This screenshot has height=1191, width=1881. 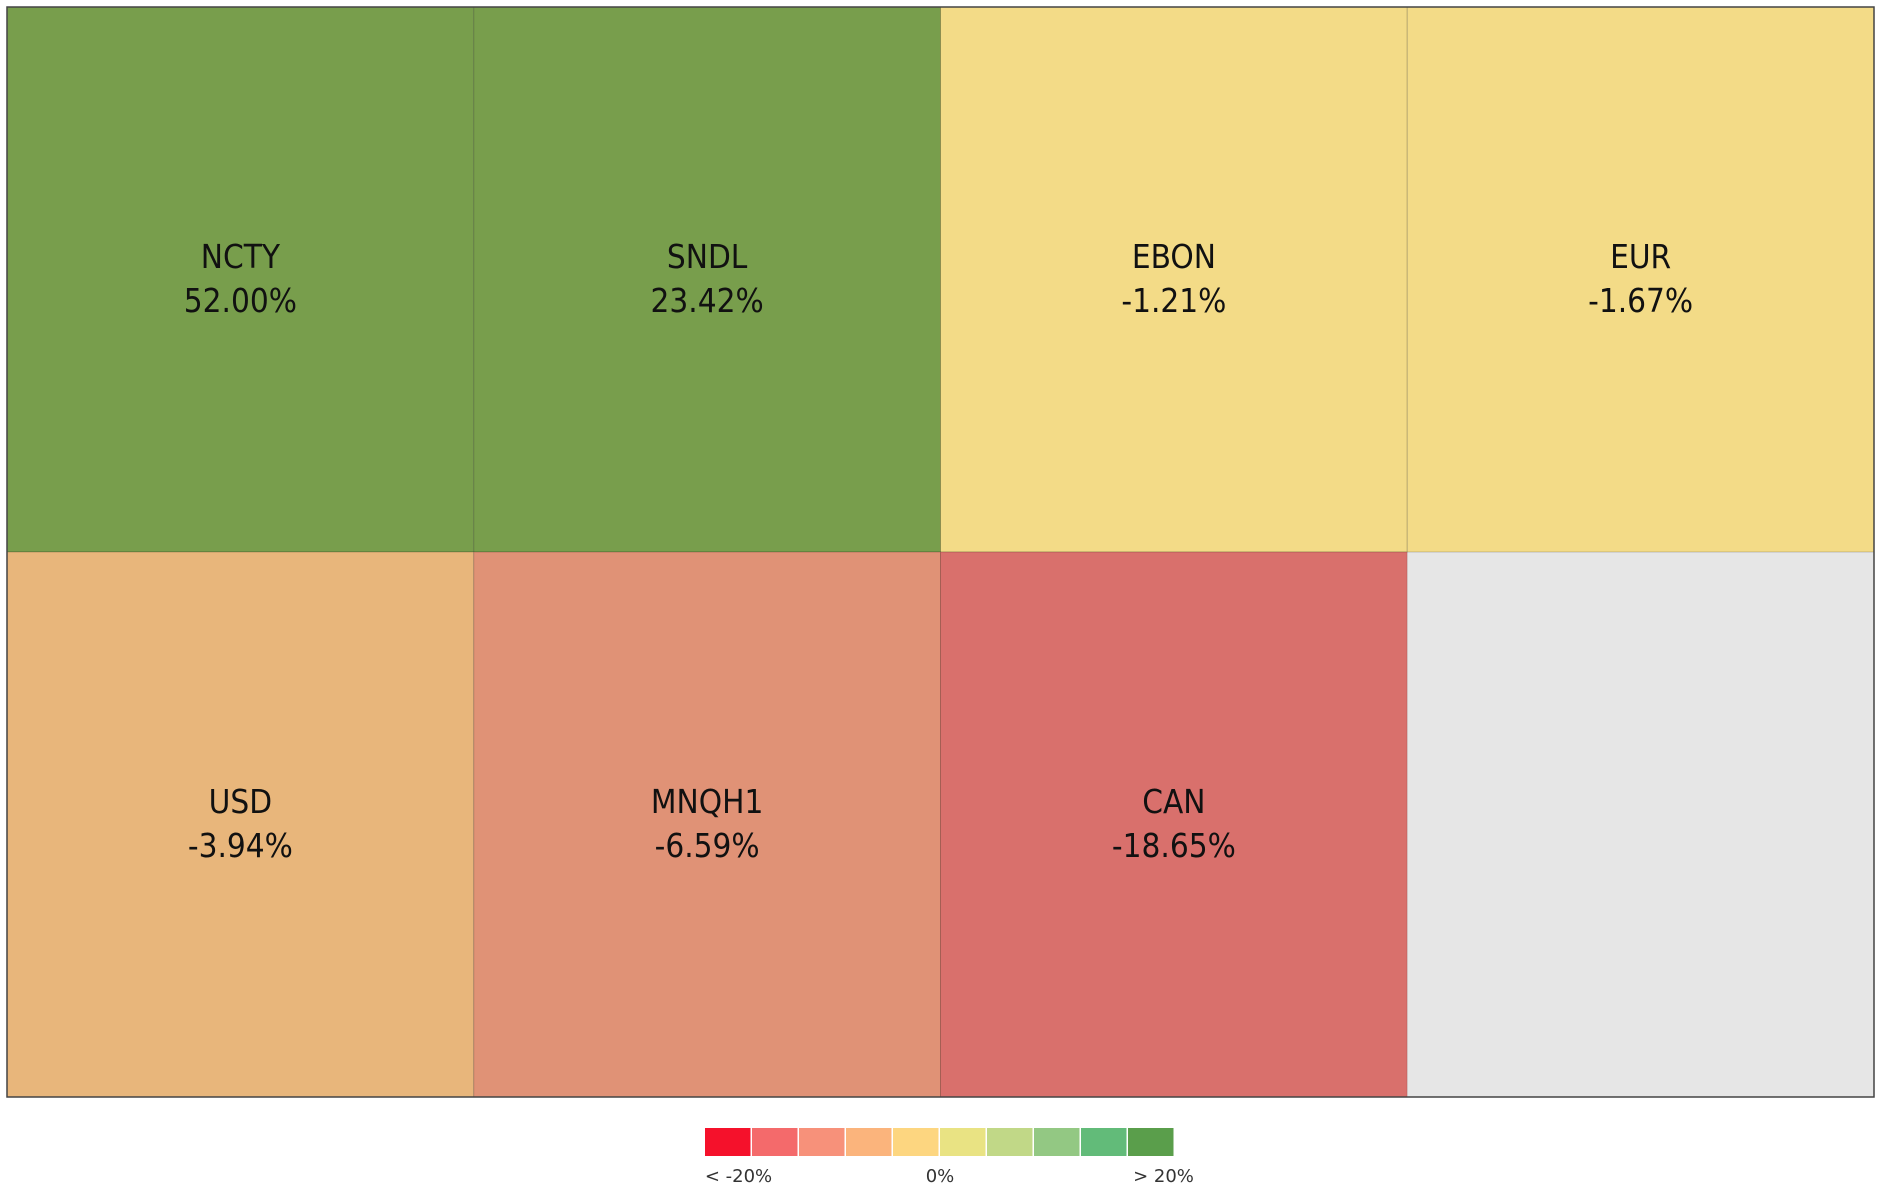 What do you see at coordinates (707, 845) in the screenshot?
I see `cell-value: -6.59%` at bounding box center [707, 845].